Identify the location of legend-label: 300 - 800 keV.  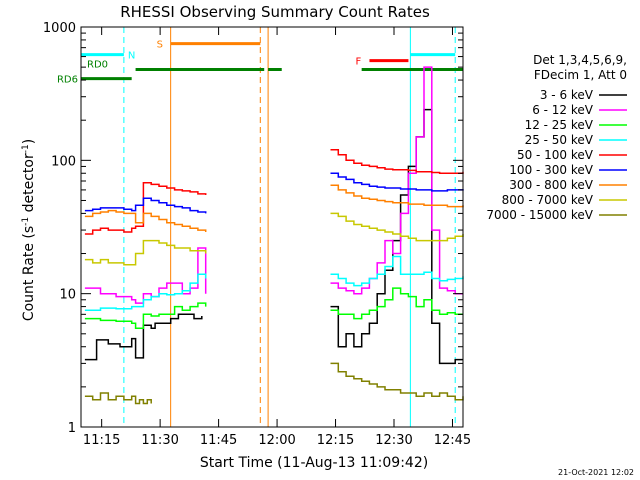
(551, 185).